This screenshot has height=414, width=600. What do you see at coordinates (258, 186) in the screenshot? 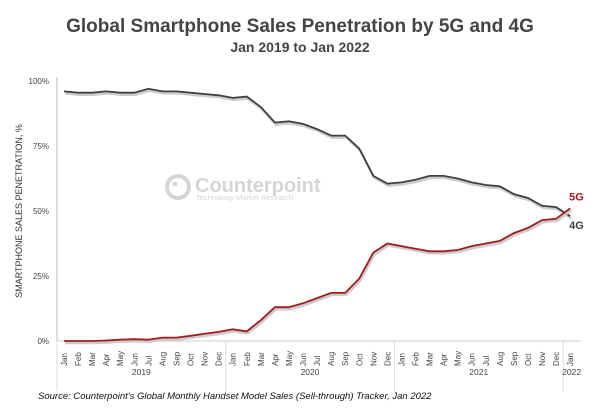
I see `watermark-brand: Counterpoint` at bounding box center [258, 186].